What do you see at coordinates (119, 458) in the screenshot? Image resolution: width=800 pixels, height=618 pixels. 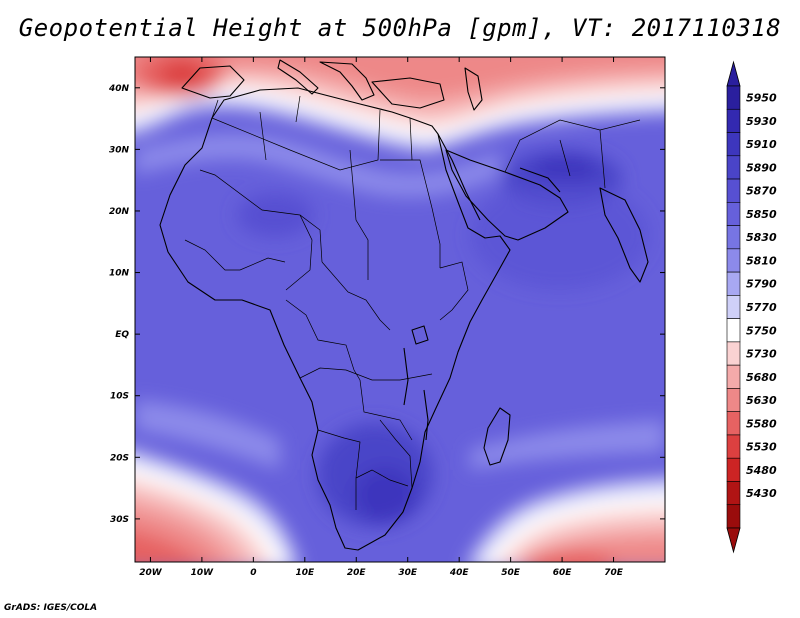 I see `lat-tick-label: 20S` at bounding box center [119, 458].